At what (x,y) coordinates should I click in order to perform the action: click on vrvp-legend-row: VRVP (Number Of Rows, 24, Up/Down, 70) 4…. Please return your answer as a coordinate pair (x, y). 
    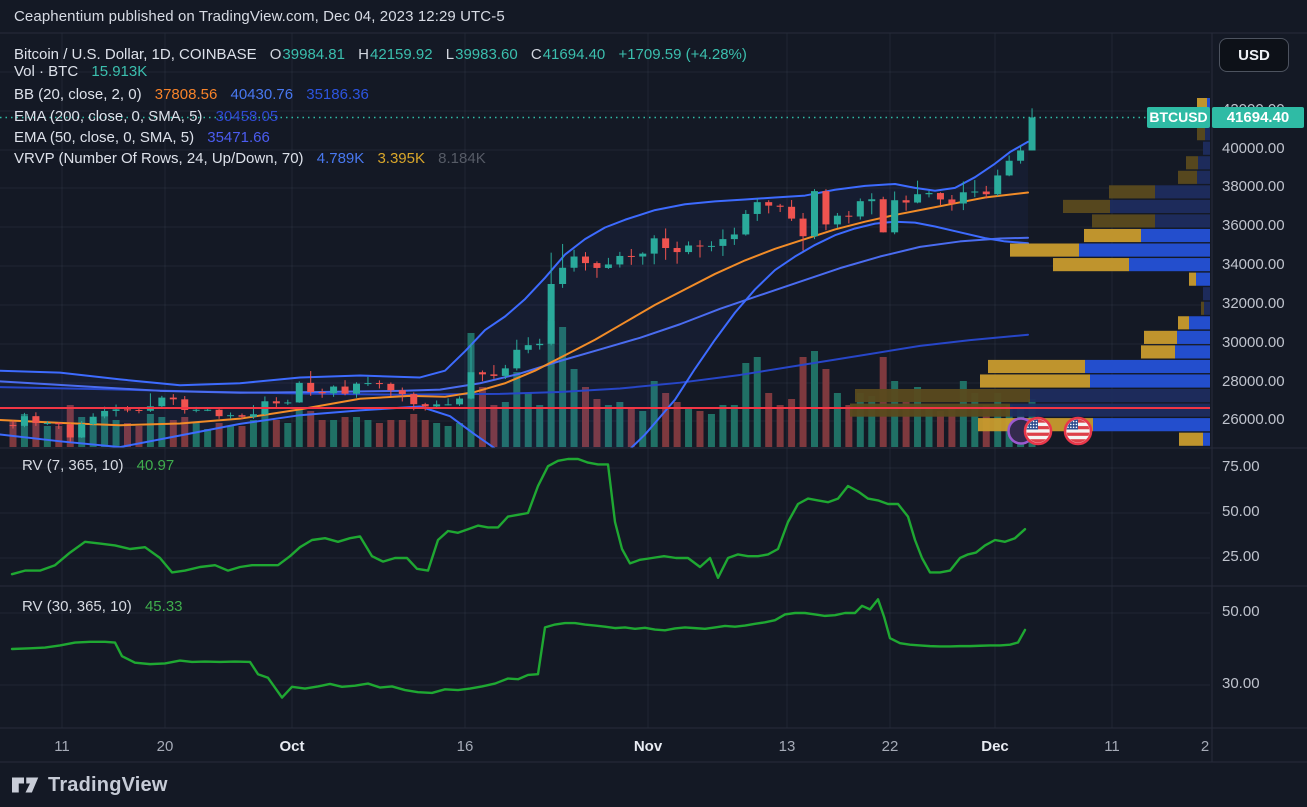
    Looking at the image, I should click on (250, 159).